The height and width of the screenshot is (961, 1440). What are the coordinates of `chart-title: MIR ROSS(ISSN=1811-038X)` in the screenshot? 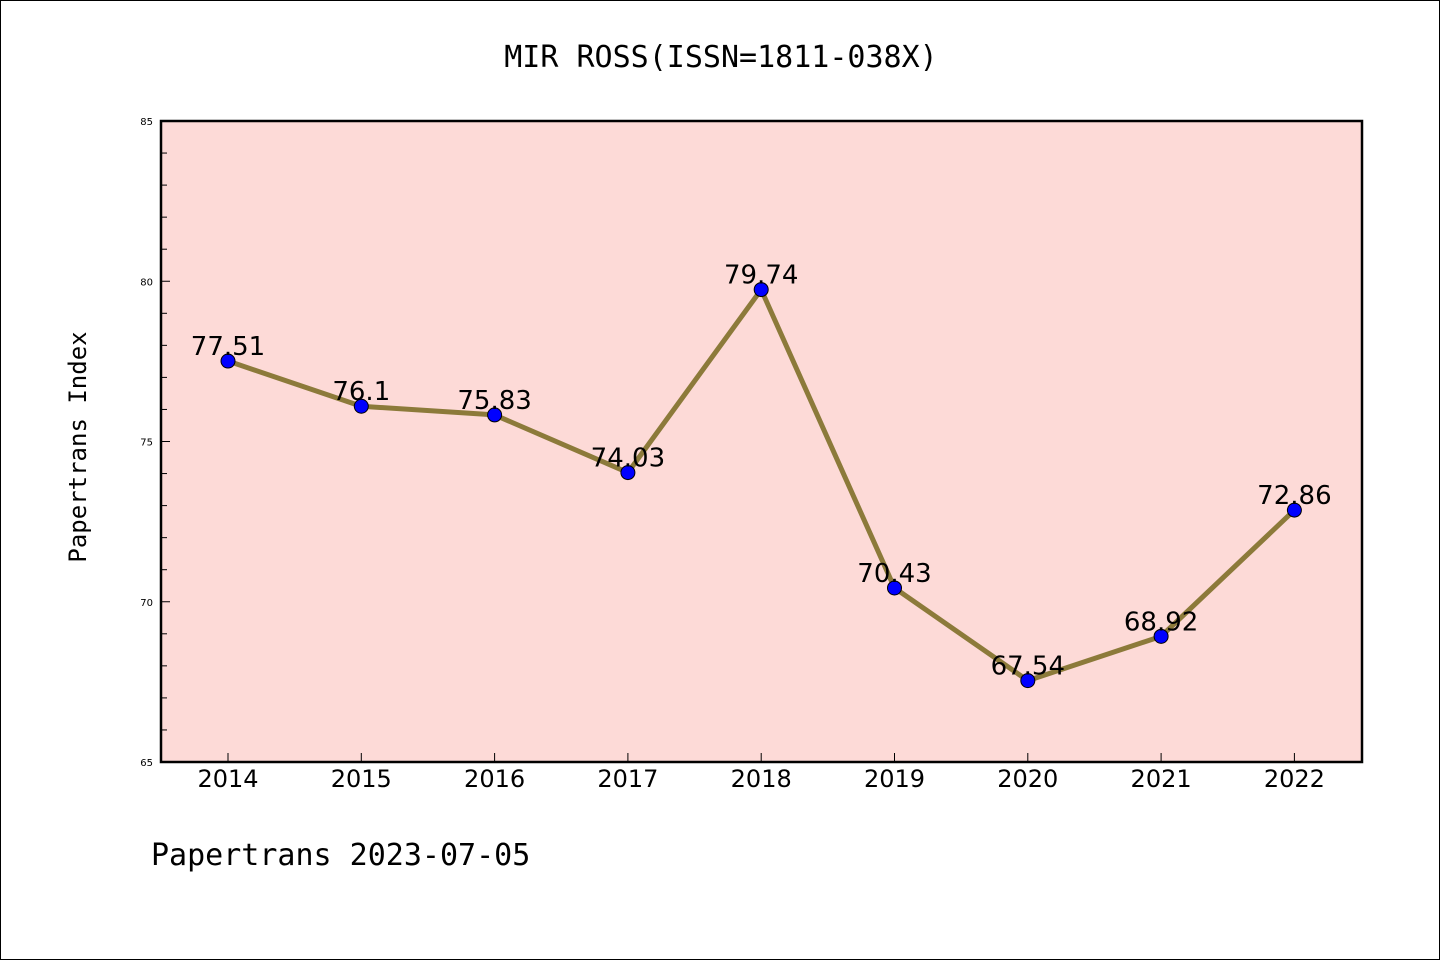 It's located at (720, 57).